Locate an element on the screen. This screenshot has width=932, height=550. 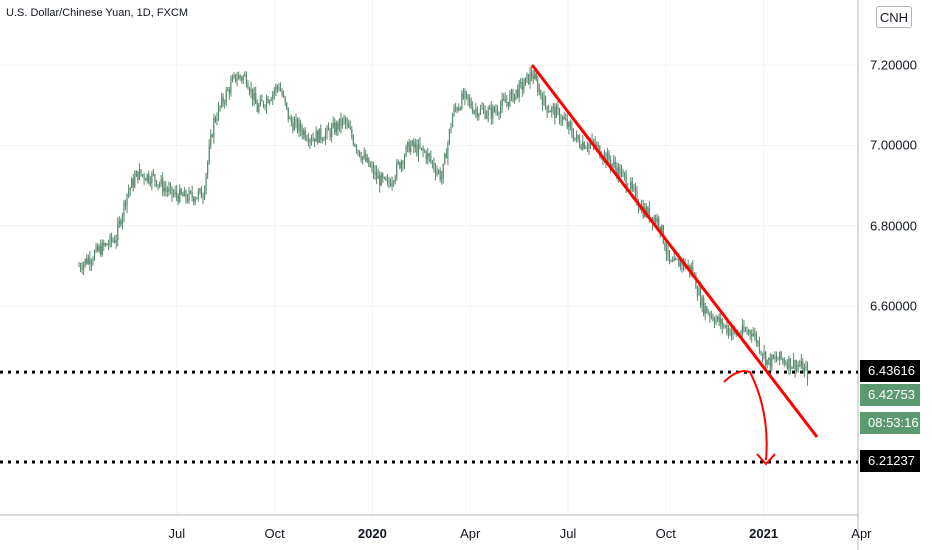
breakdown-arrow is located at coordinates (745, 415).